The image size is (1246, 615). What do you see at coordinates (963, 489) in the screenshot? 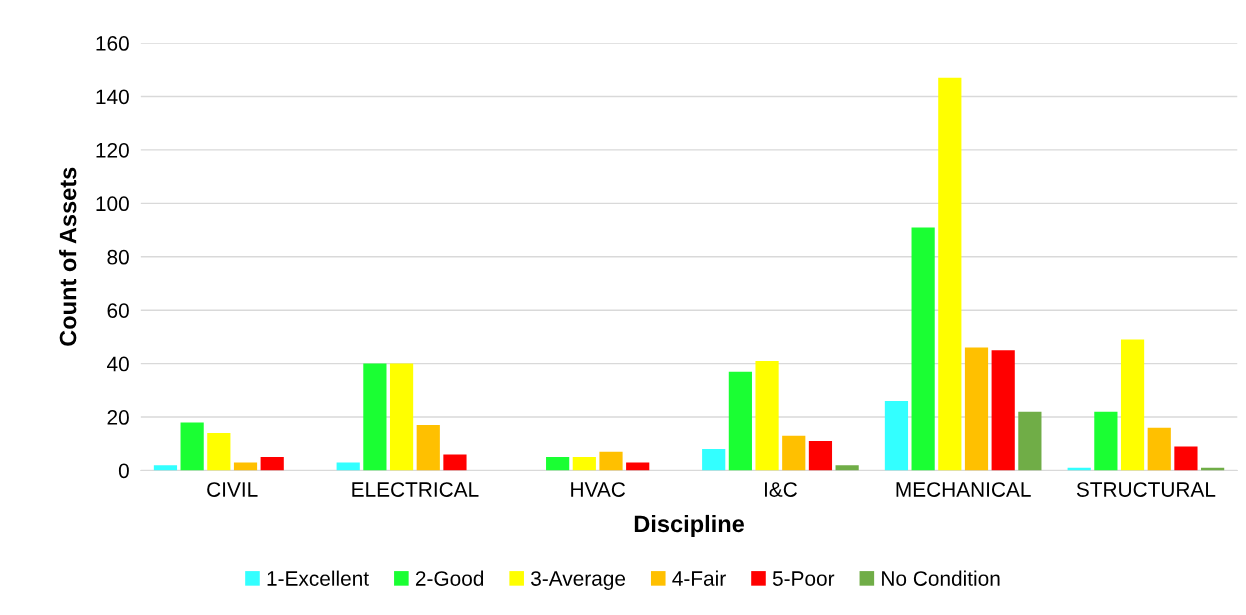
I see `x-tick-label: MECHANICAL` at bounding box center [963, 489].